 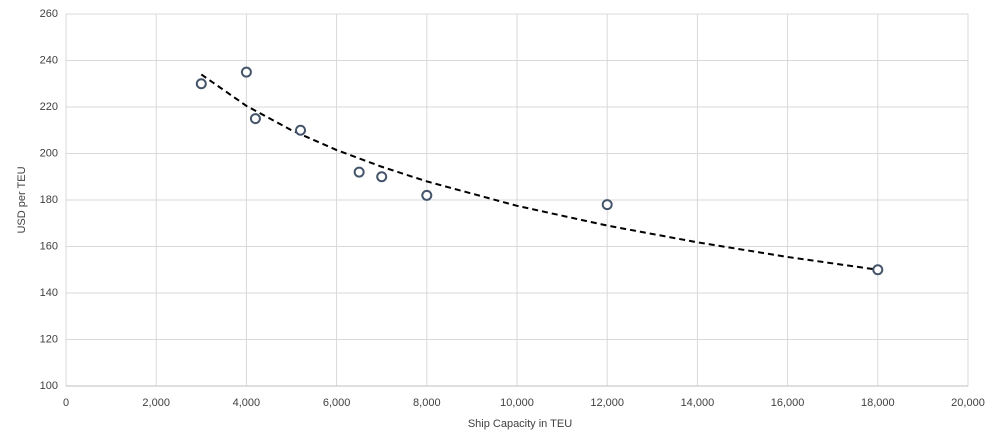 I want to click on y-tick-label: 100, so click(x=49, y=386).